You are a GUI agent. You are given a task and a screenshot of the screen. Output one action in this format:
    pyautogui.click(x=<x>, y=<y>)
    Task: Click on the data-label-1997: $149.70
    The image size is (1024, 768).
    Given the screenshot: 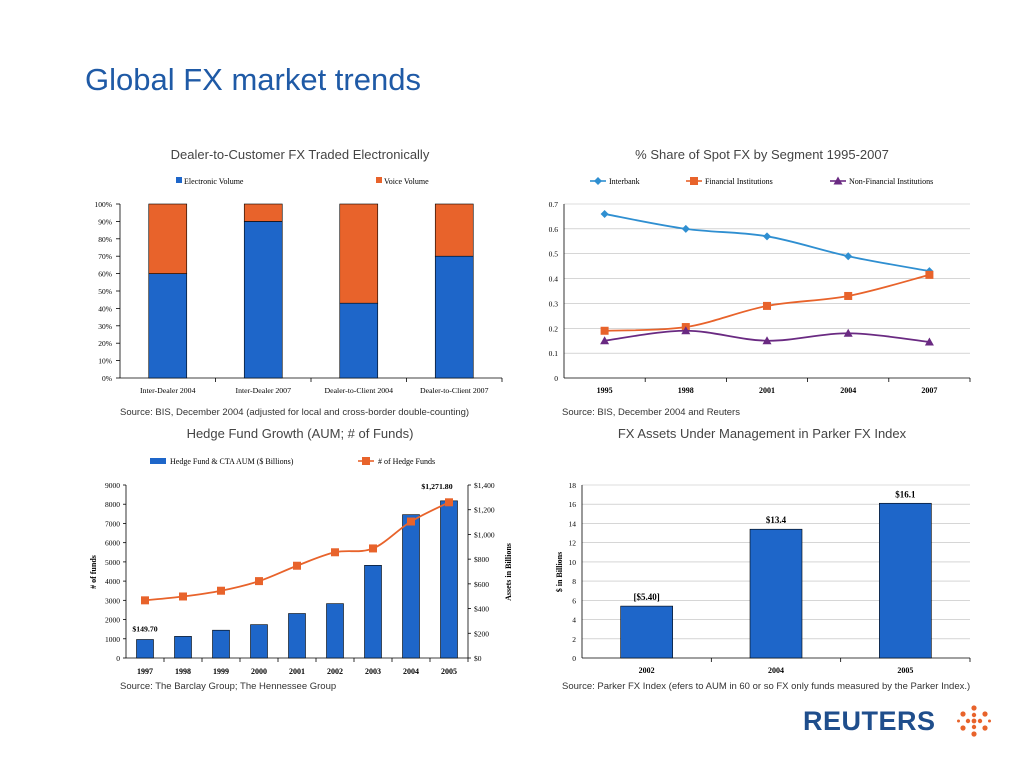 What is the action you would take?
    pyautogui.click(x=144, y=629)
    